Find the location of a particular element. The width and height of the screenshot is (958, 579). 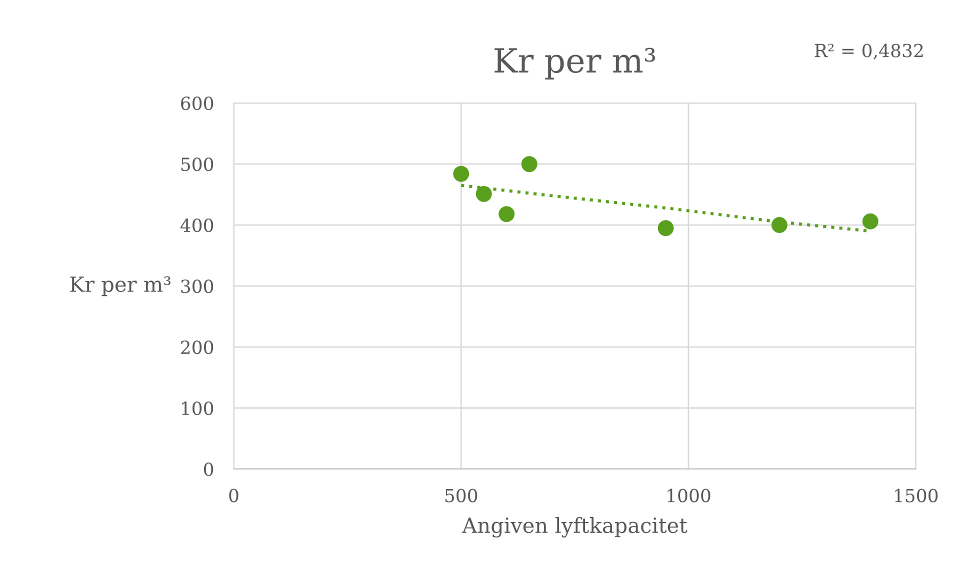

y-tick-label: 300 is located at coordinates (197, 286).